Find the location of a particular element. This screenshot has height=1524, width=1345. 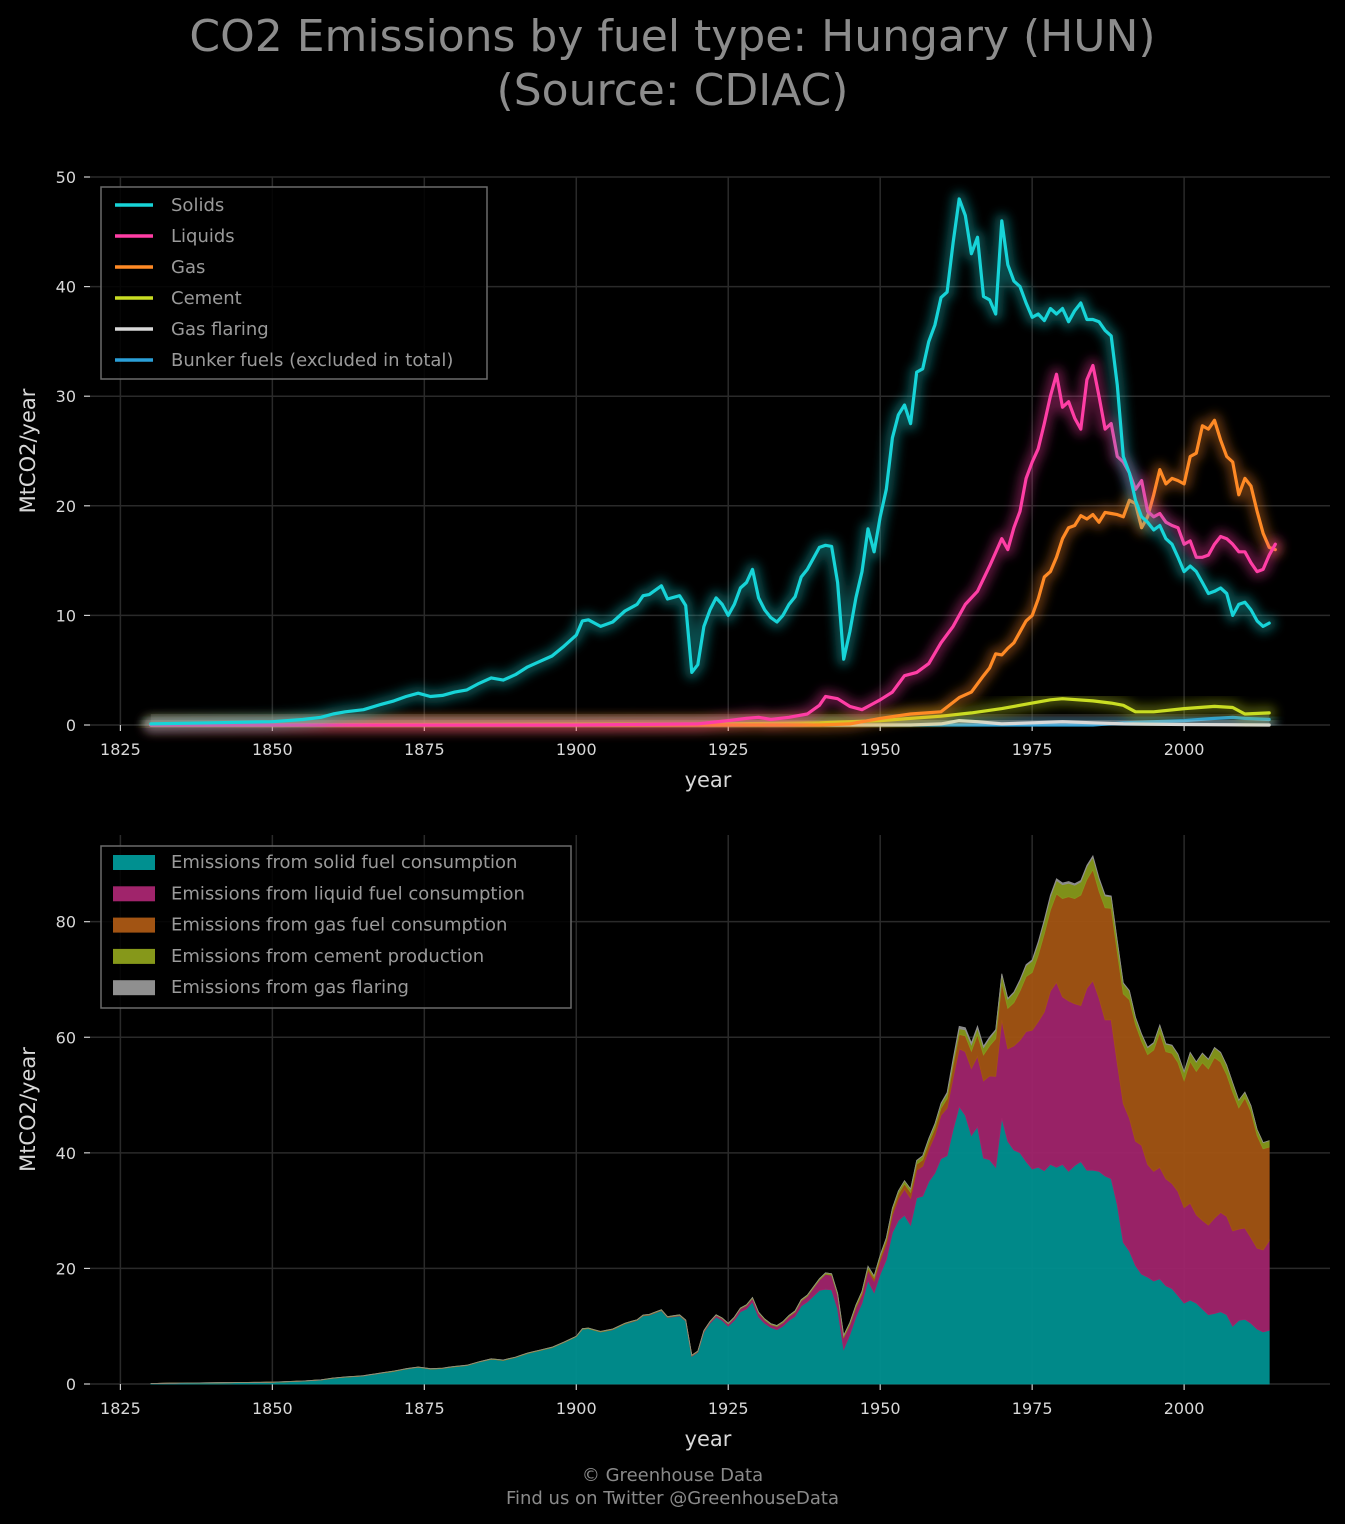

top-ytick-label: 20 is located at coordinates (66, 506).